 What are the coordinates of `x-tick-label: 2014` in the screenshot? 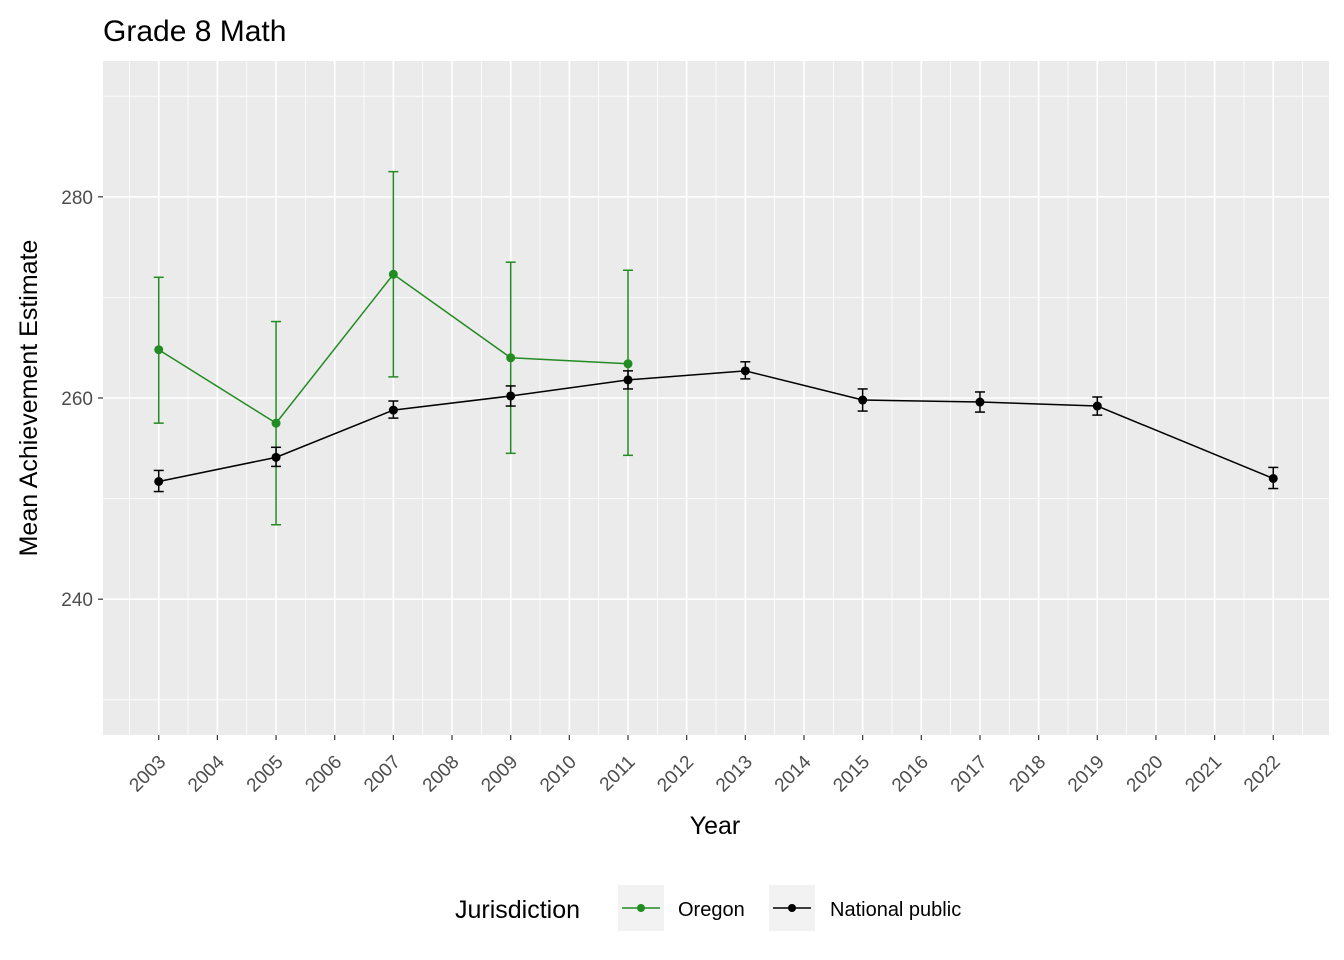 It's located at (793, 773).